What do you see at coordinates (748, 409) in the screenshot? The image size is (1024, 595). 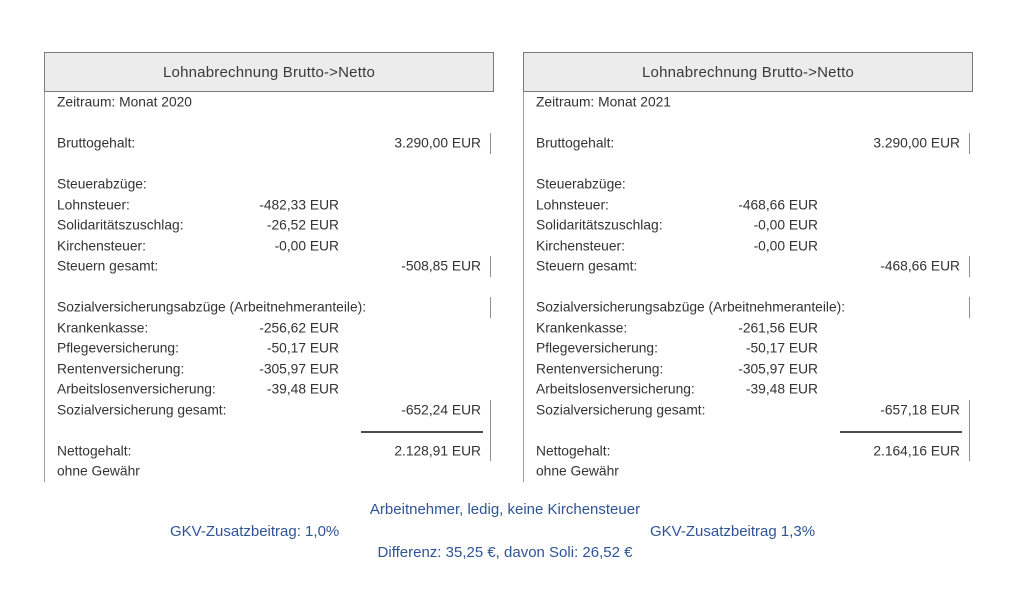 I see `social-total-row: Sozialversicherung gesamt: -657,18 EUR` at bounding box center [748, 409].